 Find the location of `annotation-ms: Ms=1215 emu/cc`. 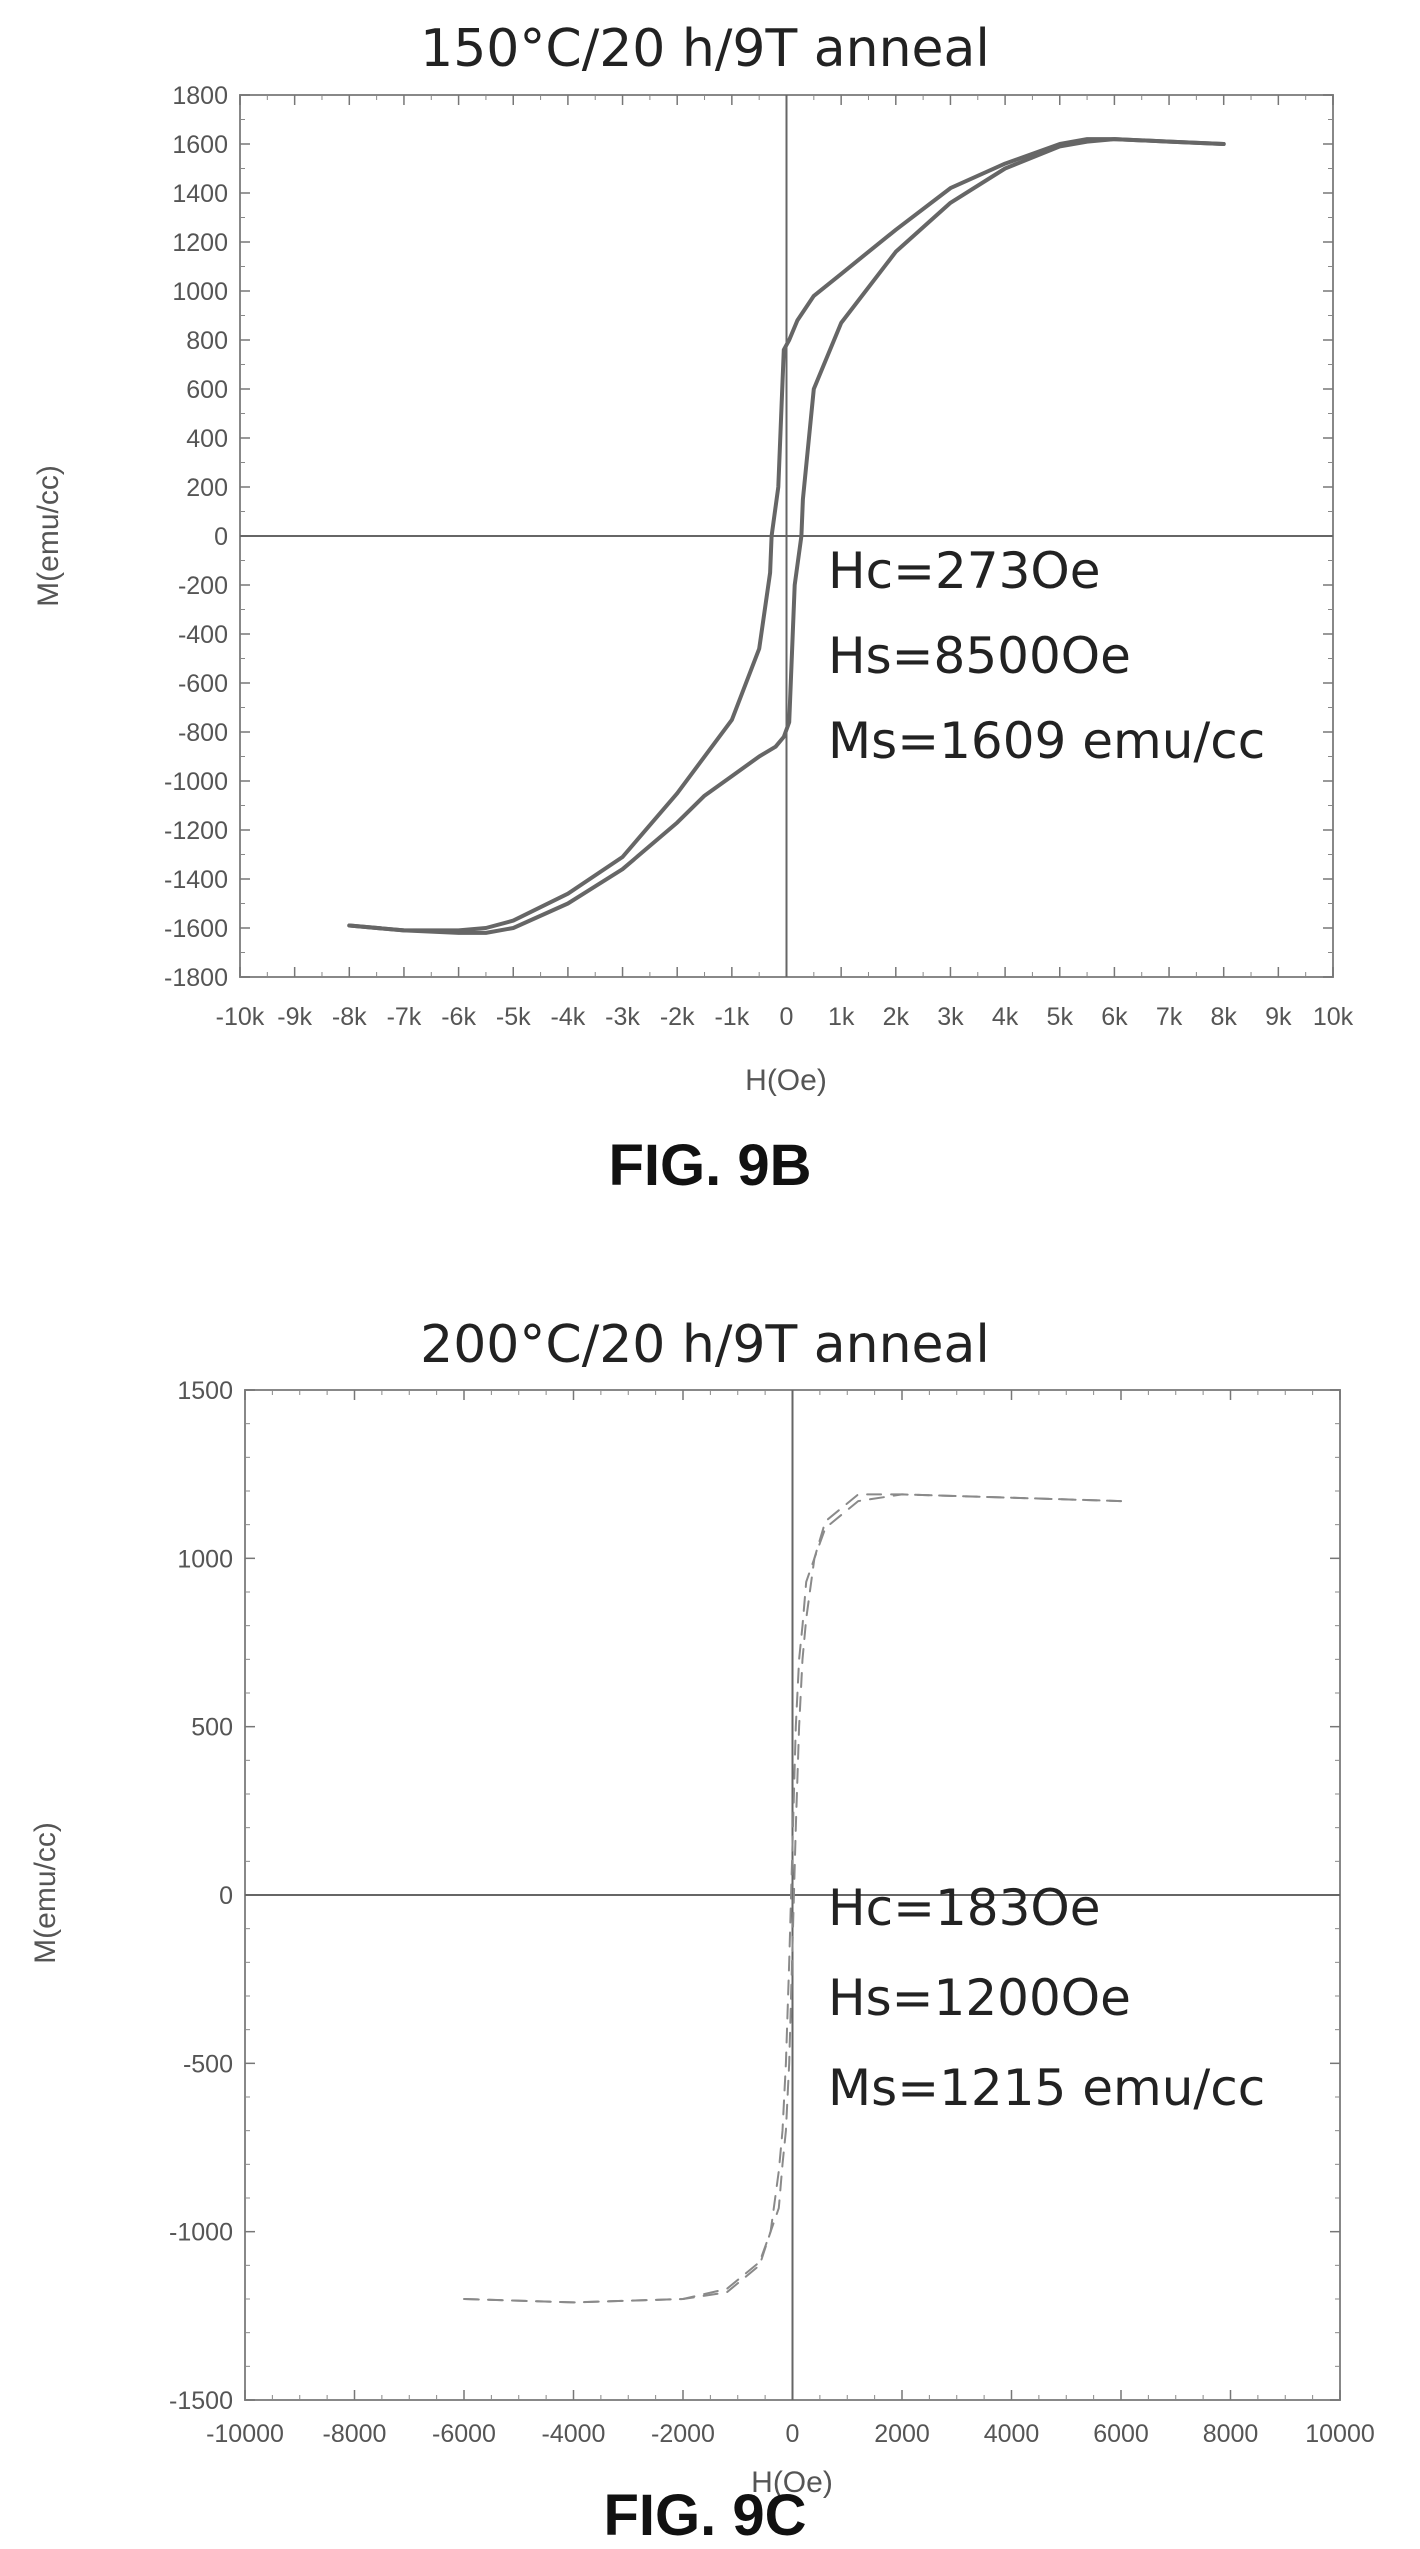

annotation-ms: Ms=1215 emu/cc is located at coordinates (1046, 2088).